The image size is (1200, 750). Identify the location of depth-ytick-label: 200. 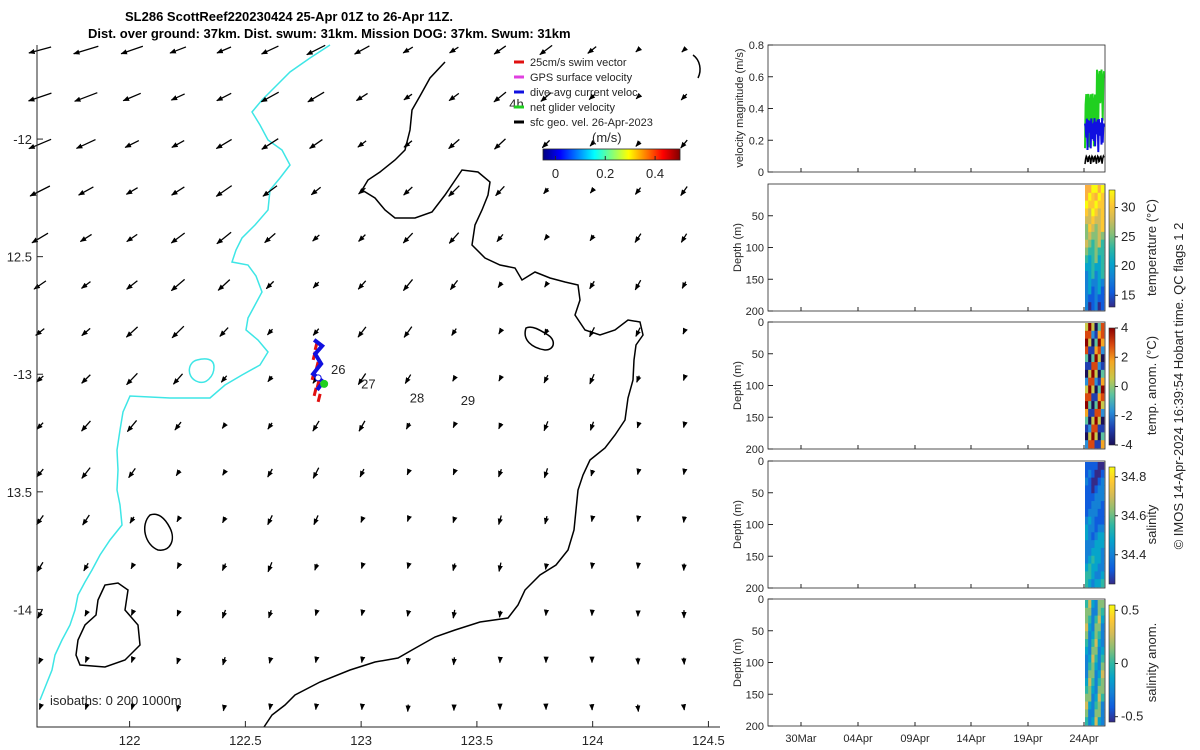
(755, 727).